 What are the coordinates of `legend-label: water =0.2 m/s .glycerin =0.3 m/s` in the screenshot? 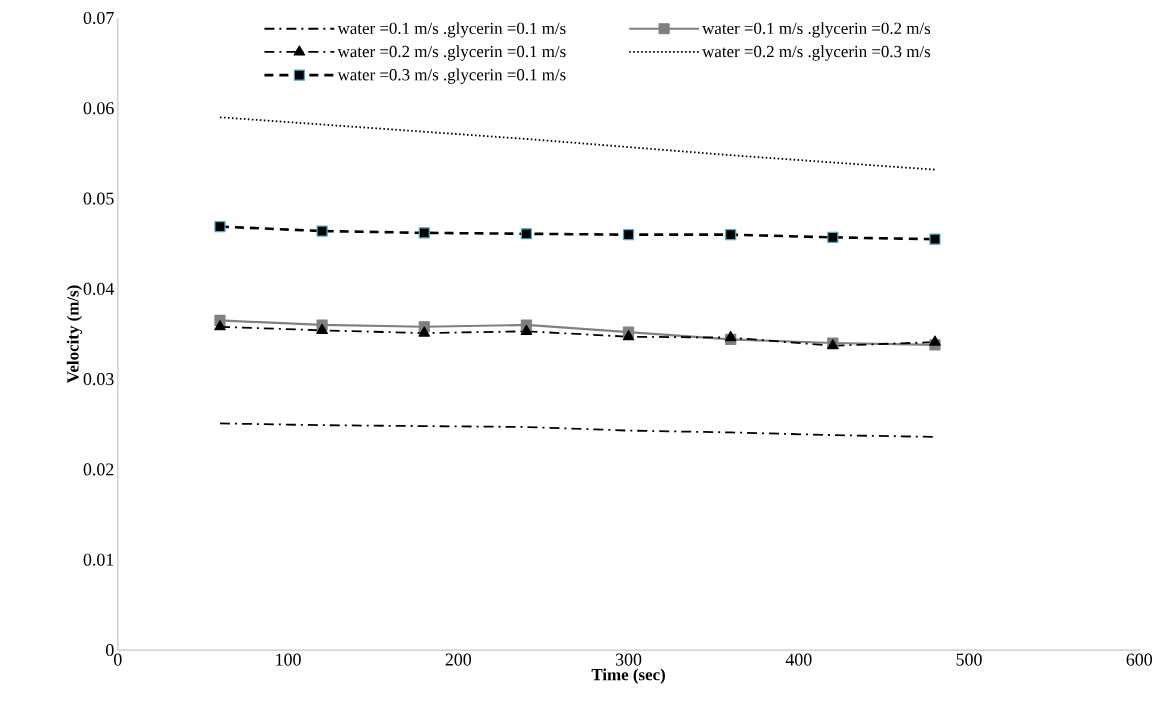 It's located at (816, 53).